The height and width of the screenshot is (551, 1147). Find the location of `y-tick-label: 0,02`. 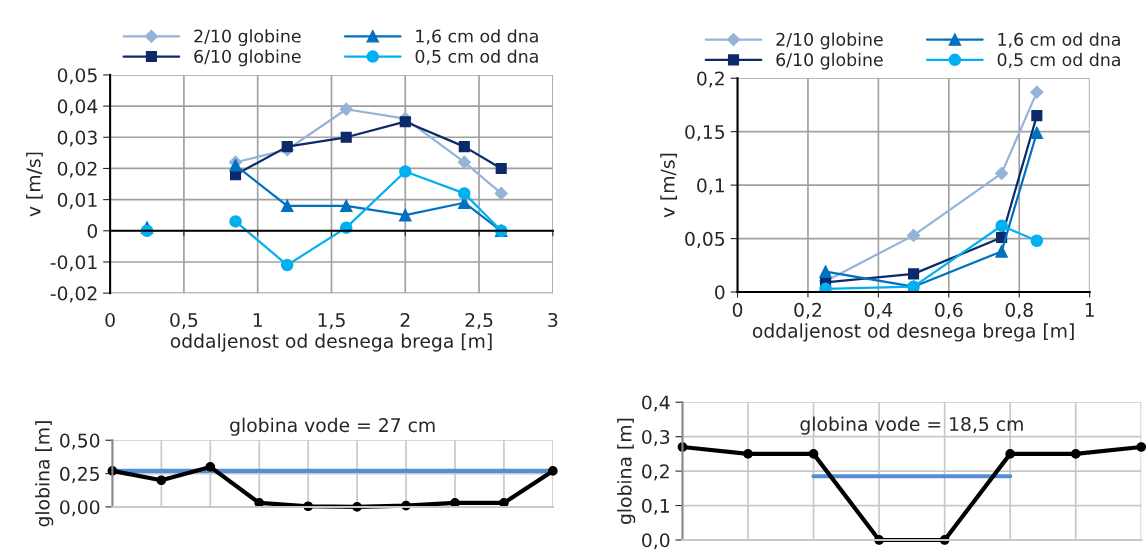

y-tick-label: 0,02 is located at coordinates (77, 169).